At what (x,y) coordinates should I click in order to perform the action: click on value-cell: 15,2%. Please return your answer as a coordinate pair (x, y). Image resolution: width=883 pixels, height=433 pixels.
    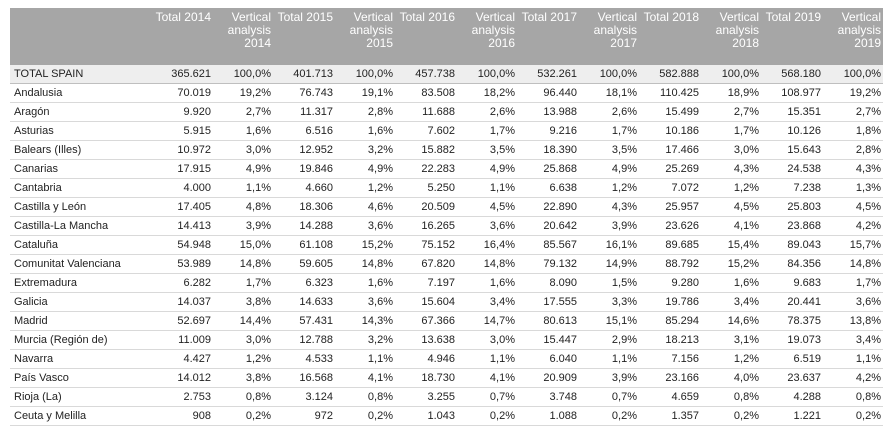
    Looking at the image, I should click on (733, 264).